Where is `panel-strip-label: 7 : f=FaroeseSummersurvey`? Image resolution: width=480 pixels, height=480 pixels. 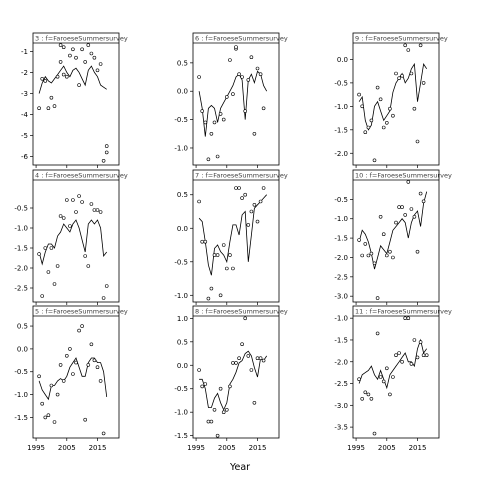 panel-strip-label: 7 : f=FaroeseSummersurvey is located at coordinates (241, 176).